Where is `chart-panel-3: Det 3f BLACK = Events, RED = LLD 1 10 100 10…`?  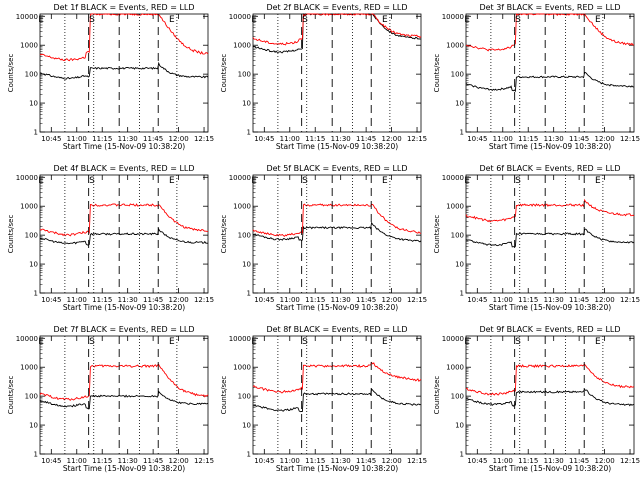 chart-panel-3: Det 3f BLACK = Events, RED = LLD 1 10 100 10… is located at coordinates (536, 77).